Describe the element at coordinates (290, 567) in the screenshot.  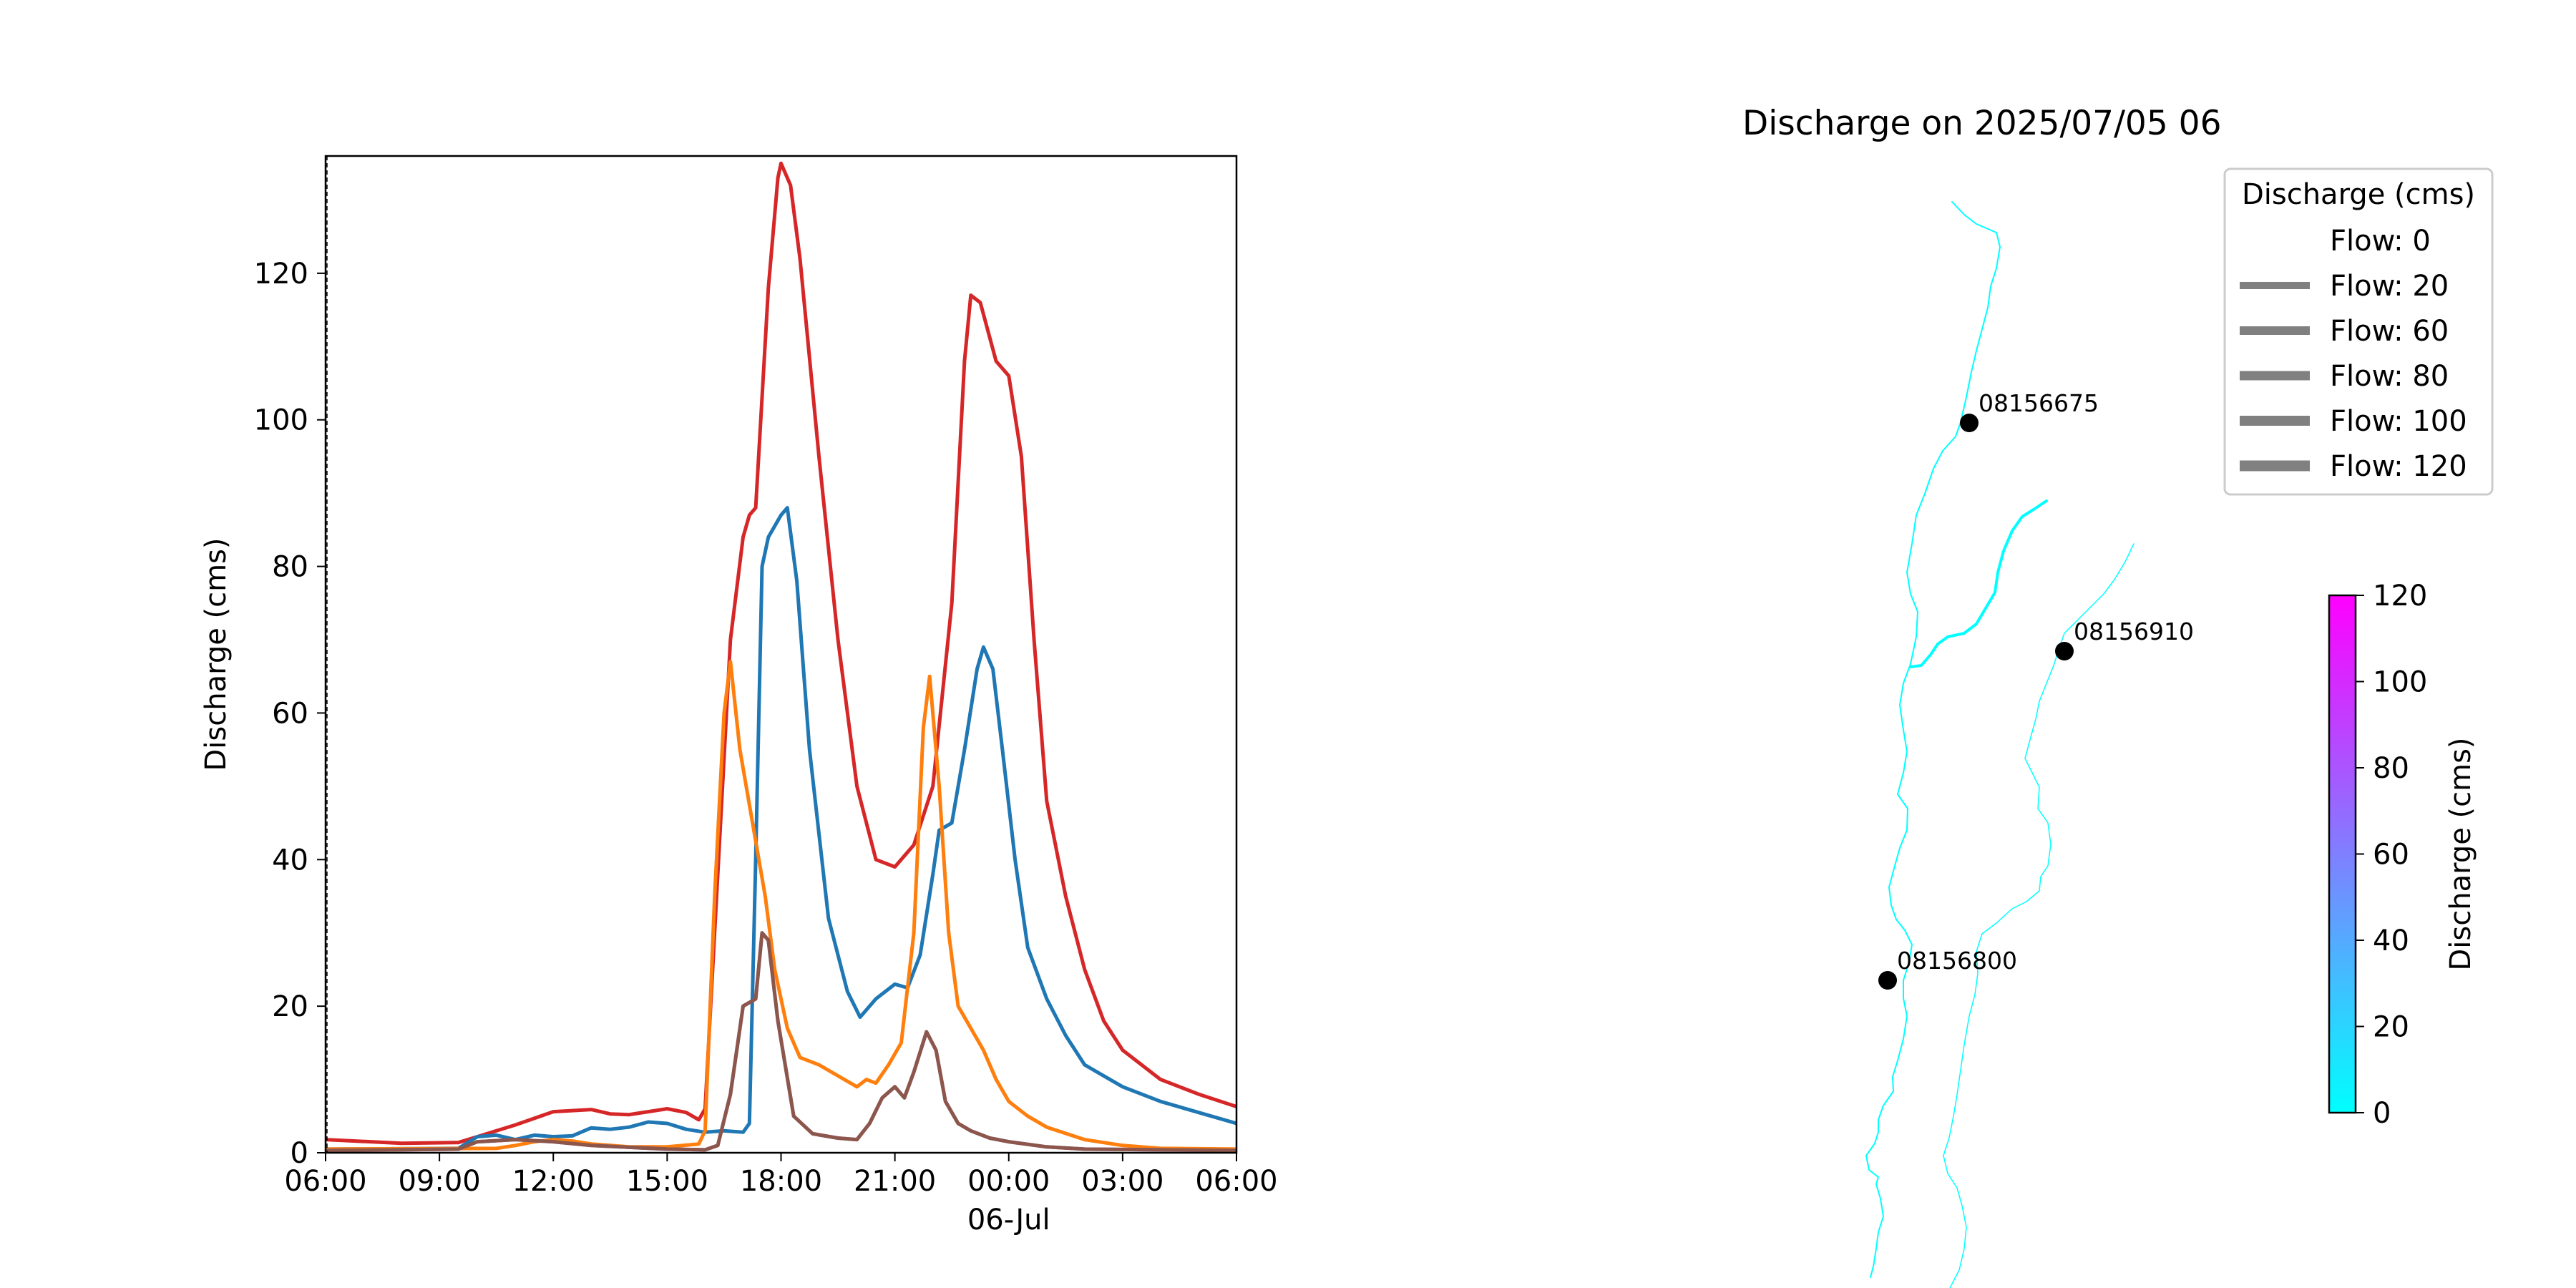
I see `y-tick-label-4: 80` at that location.